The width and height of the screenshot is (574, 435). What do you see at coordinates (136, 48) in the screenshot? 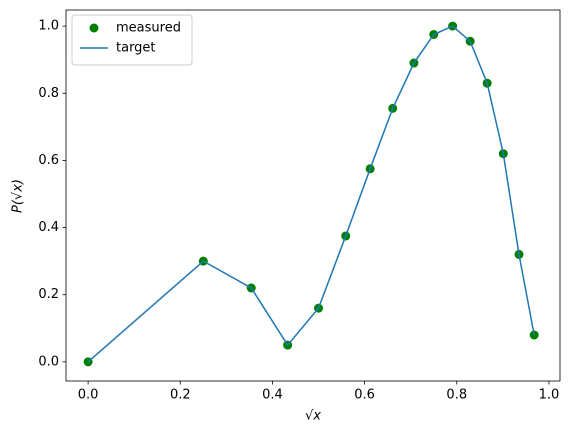
I see `legend-label: target` at bounding box center [136, 48].